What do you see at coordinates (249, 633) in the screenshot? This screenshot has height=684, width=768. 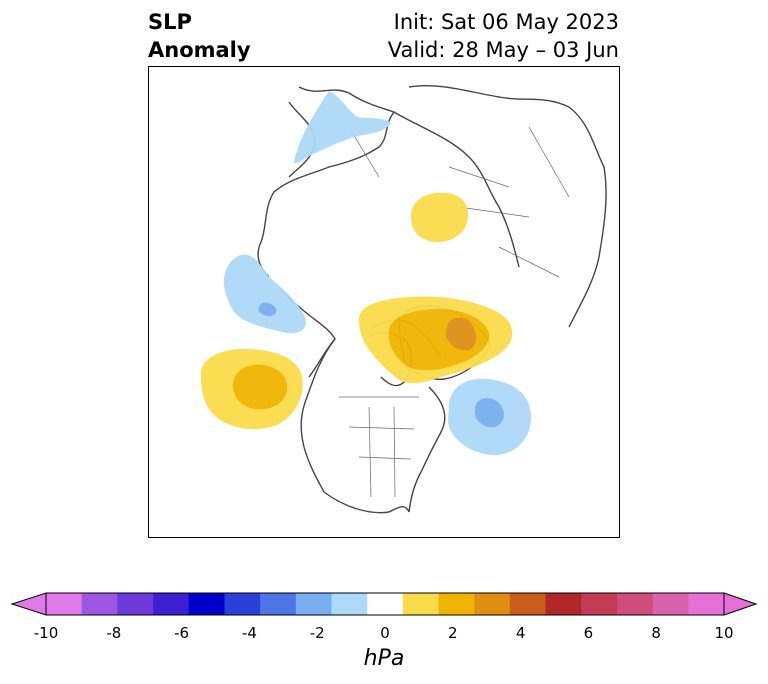 I see `colorbar-tick-label: -4` at bounding box center [249, 633].